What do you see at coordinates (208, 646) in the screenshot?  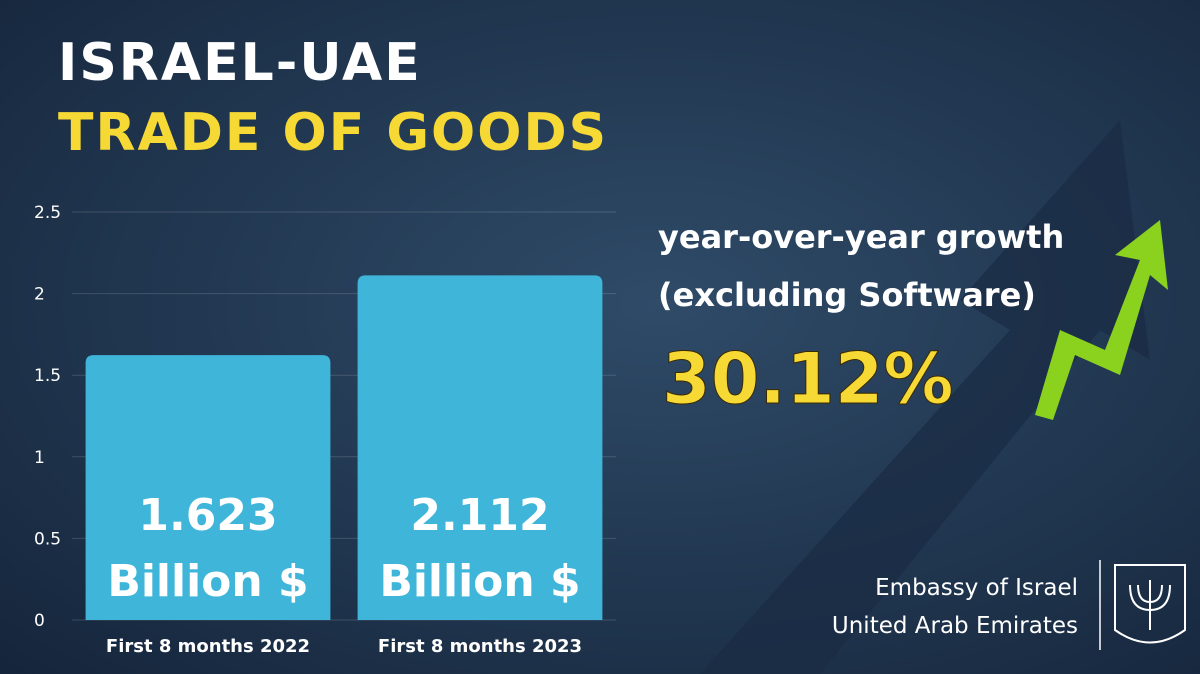 I see `x-tick-label: First 8 months 2022` at bounding box center [208, 646].